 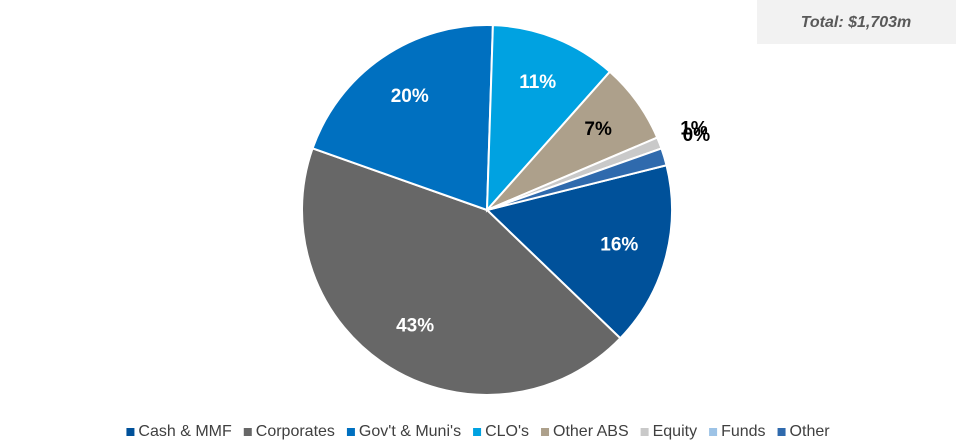 What do you see at coordinates (675, 431) in the screenshot?
I see `legend-label: Equity` at bounding box center [675, 431].